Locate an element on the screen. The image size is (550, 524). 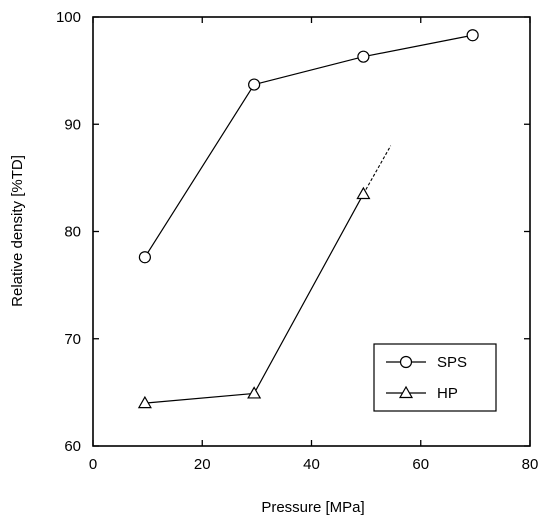
legend-item-sps: SPS is located at coordinates (426, 362).